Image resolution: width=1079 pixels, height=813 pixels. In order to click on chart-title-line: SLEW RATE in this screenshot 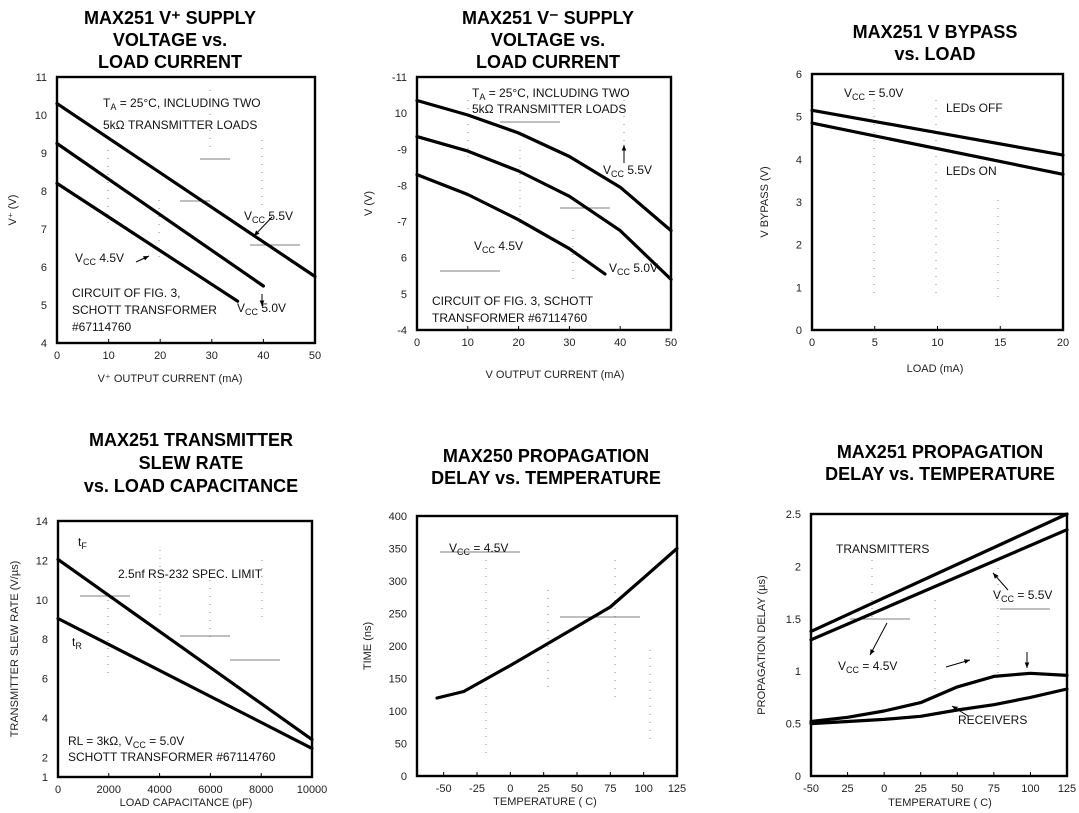, I will do `click(191, 463)`.